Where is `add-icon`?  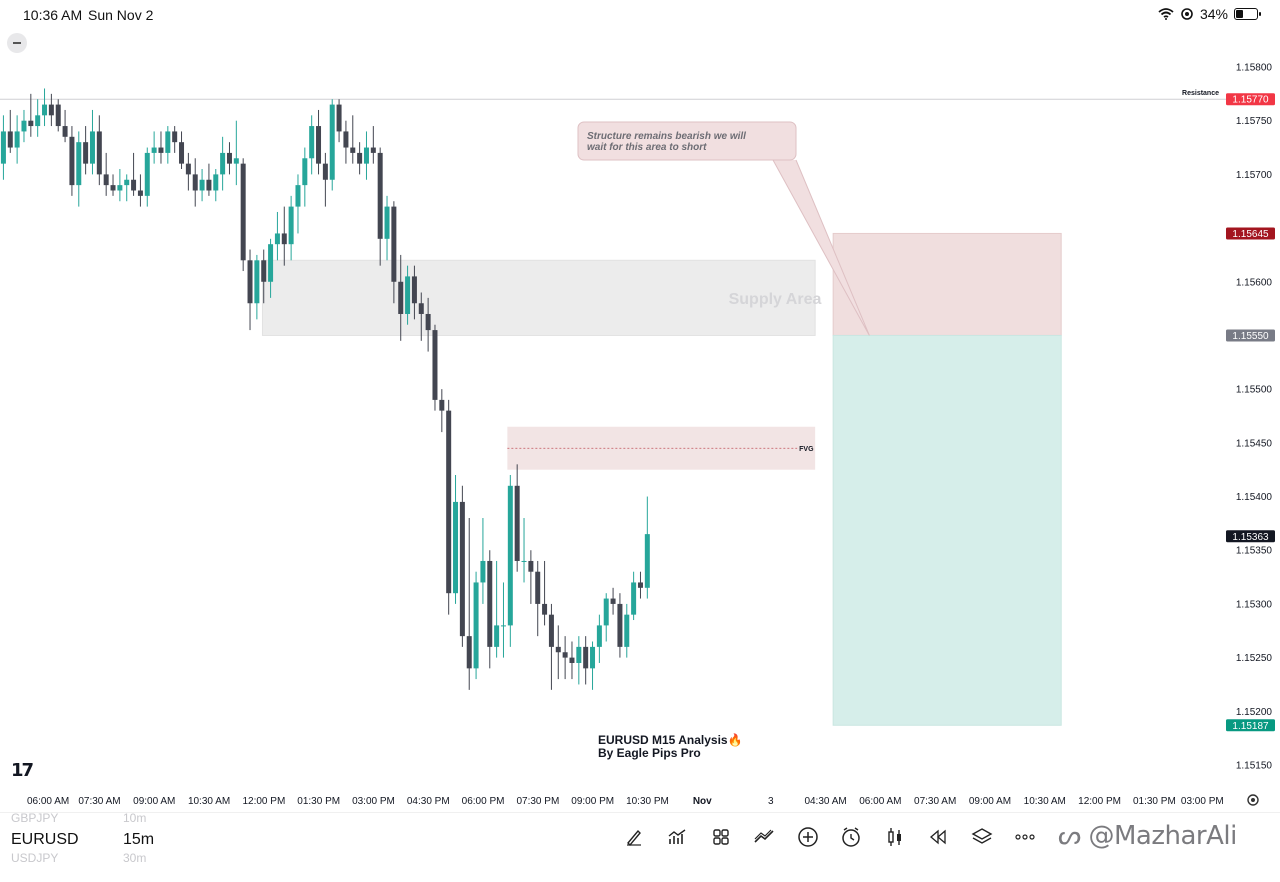
add-icon is located at coordinates (808, 837).